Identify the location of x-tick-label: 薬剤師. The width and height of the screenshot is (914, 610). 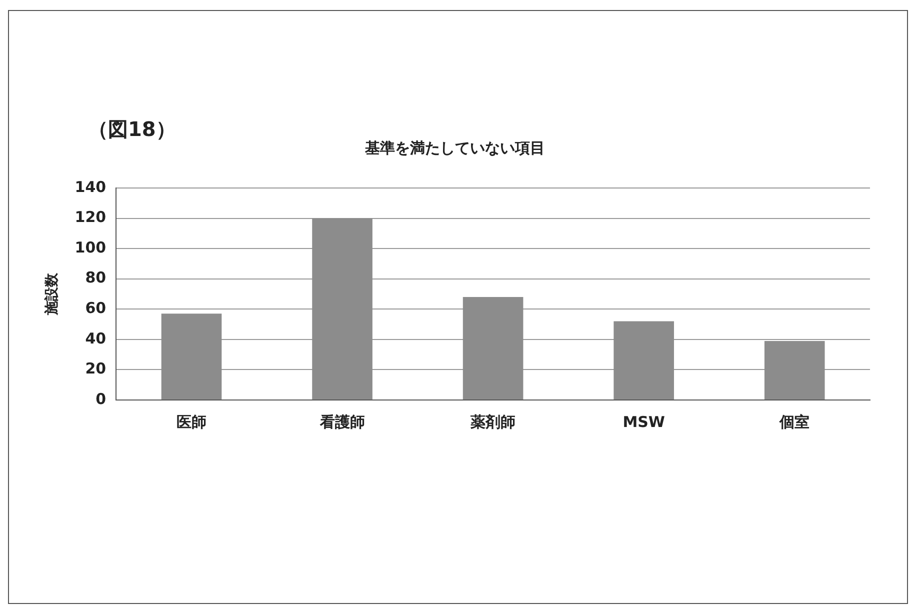
(493, 421).